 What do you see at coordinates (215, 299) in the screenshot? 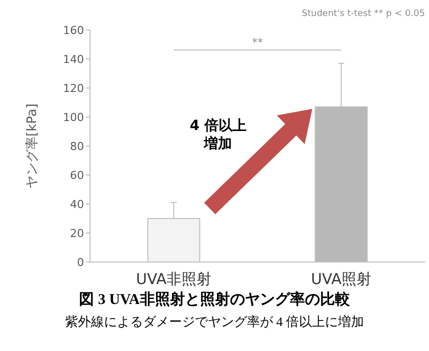
I see `text: 図 3 UVA非照射と照射のヤング率の比較` at bounding box center [215, 299].